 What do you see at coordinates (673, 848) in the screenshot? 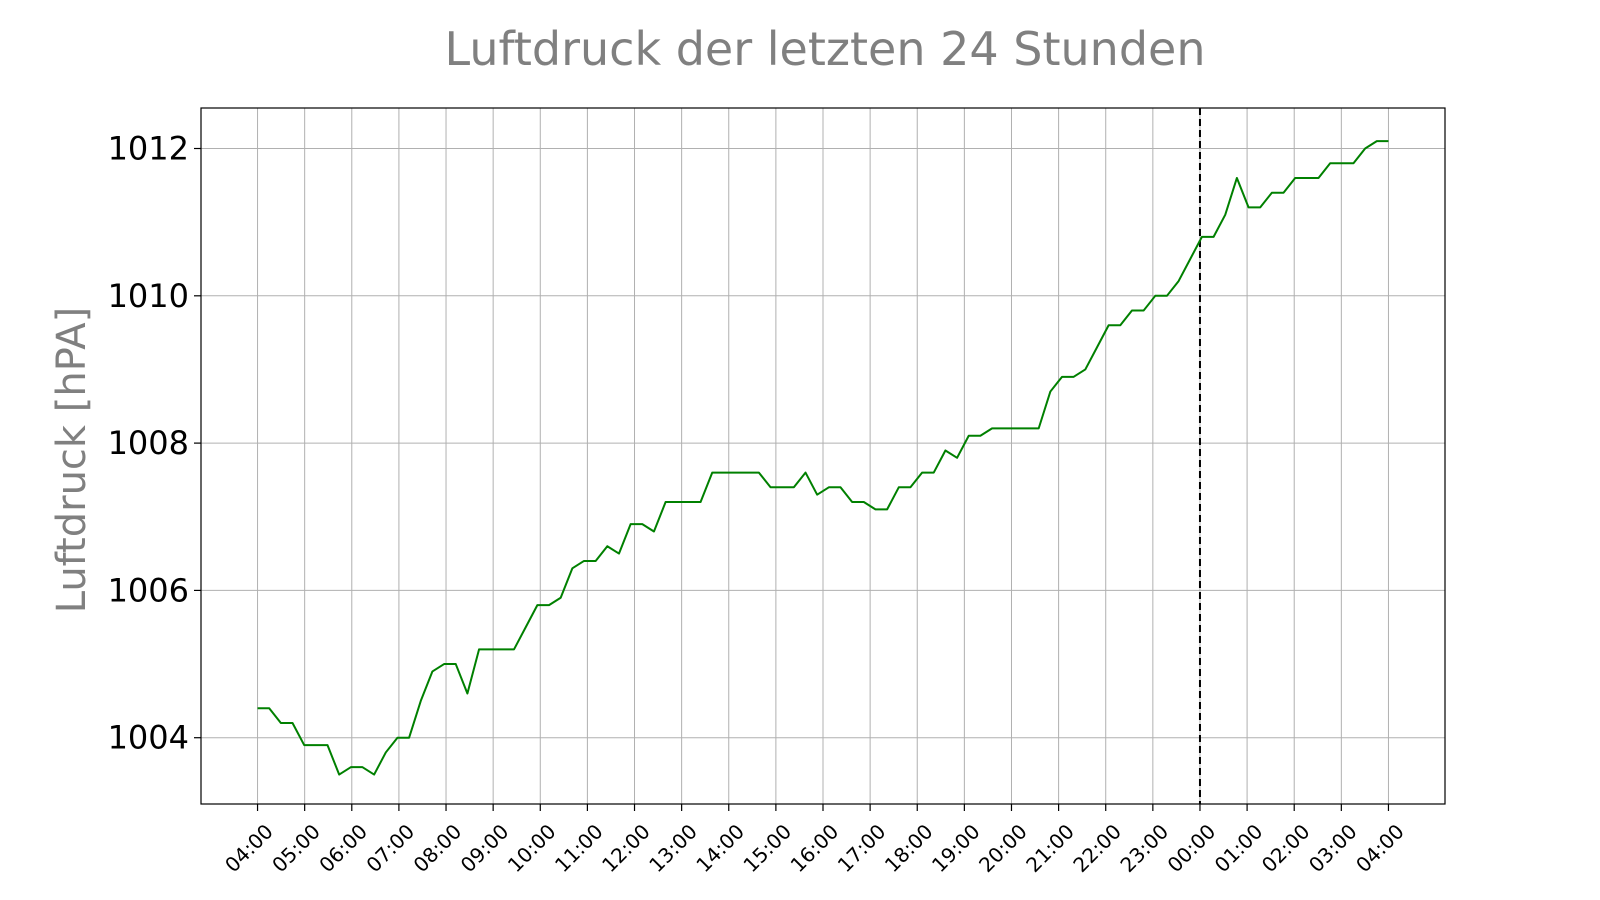
I see `x-tick-label: 13:00` at bounding box center [673, 848].